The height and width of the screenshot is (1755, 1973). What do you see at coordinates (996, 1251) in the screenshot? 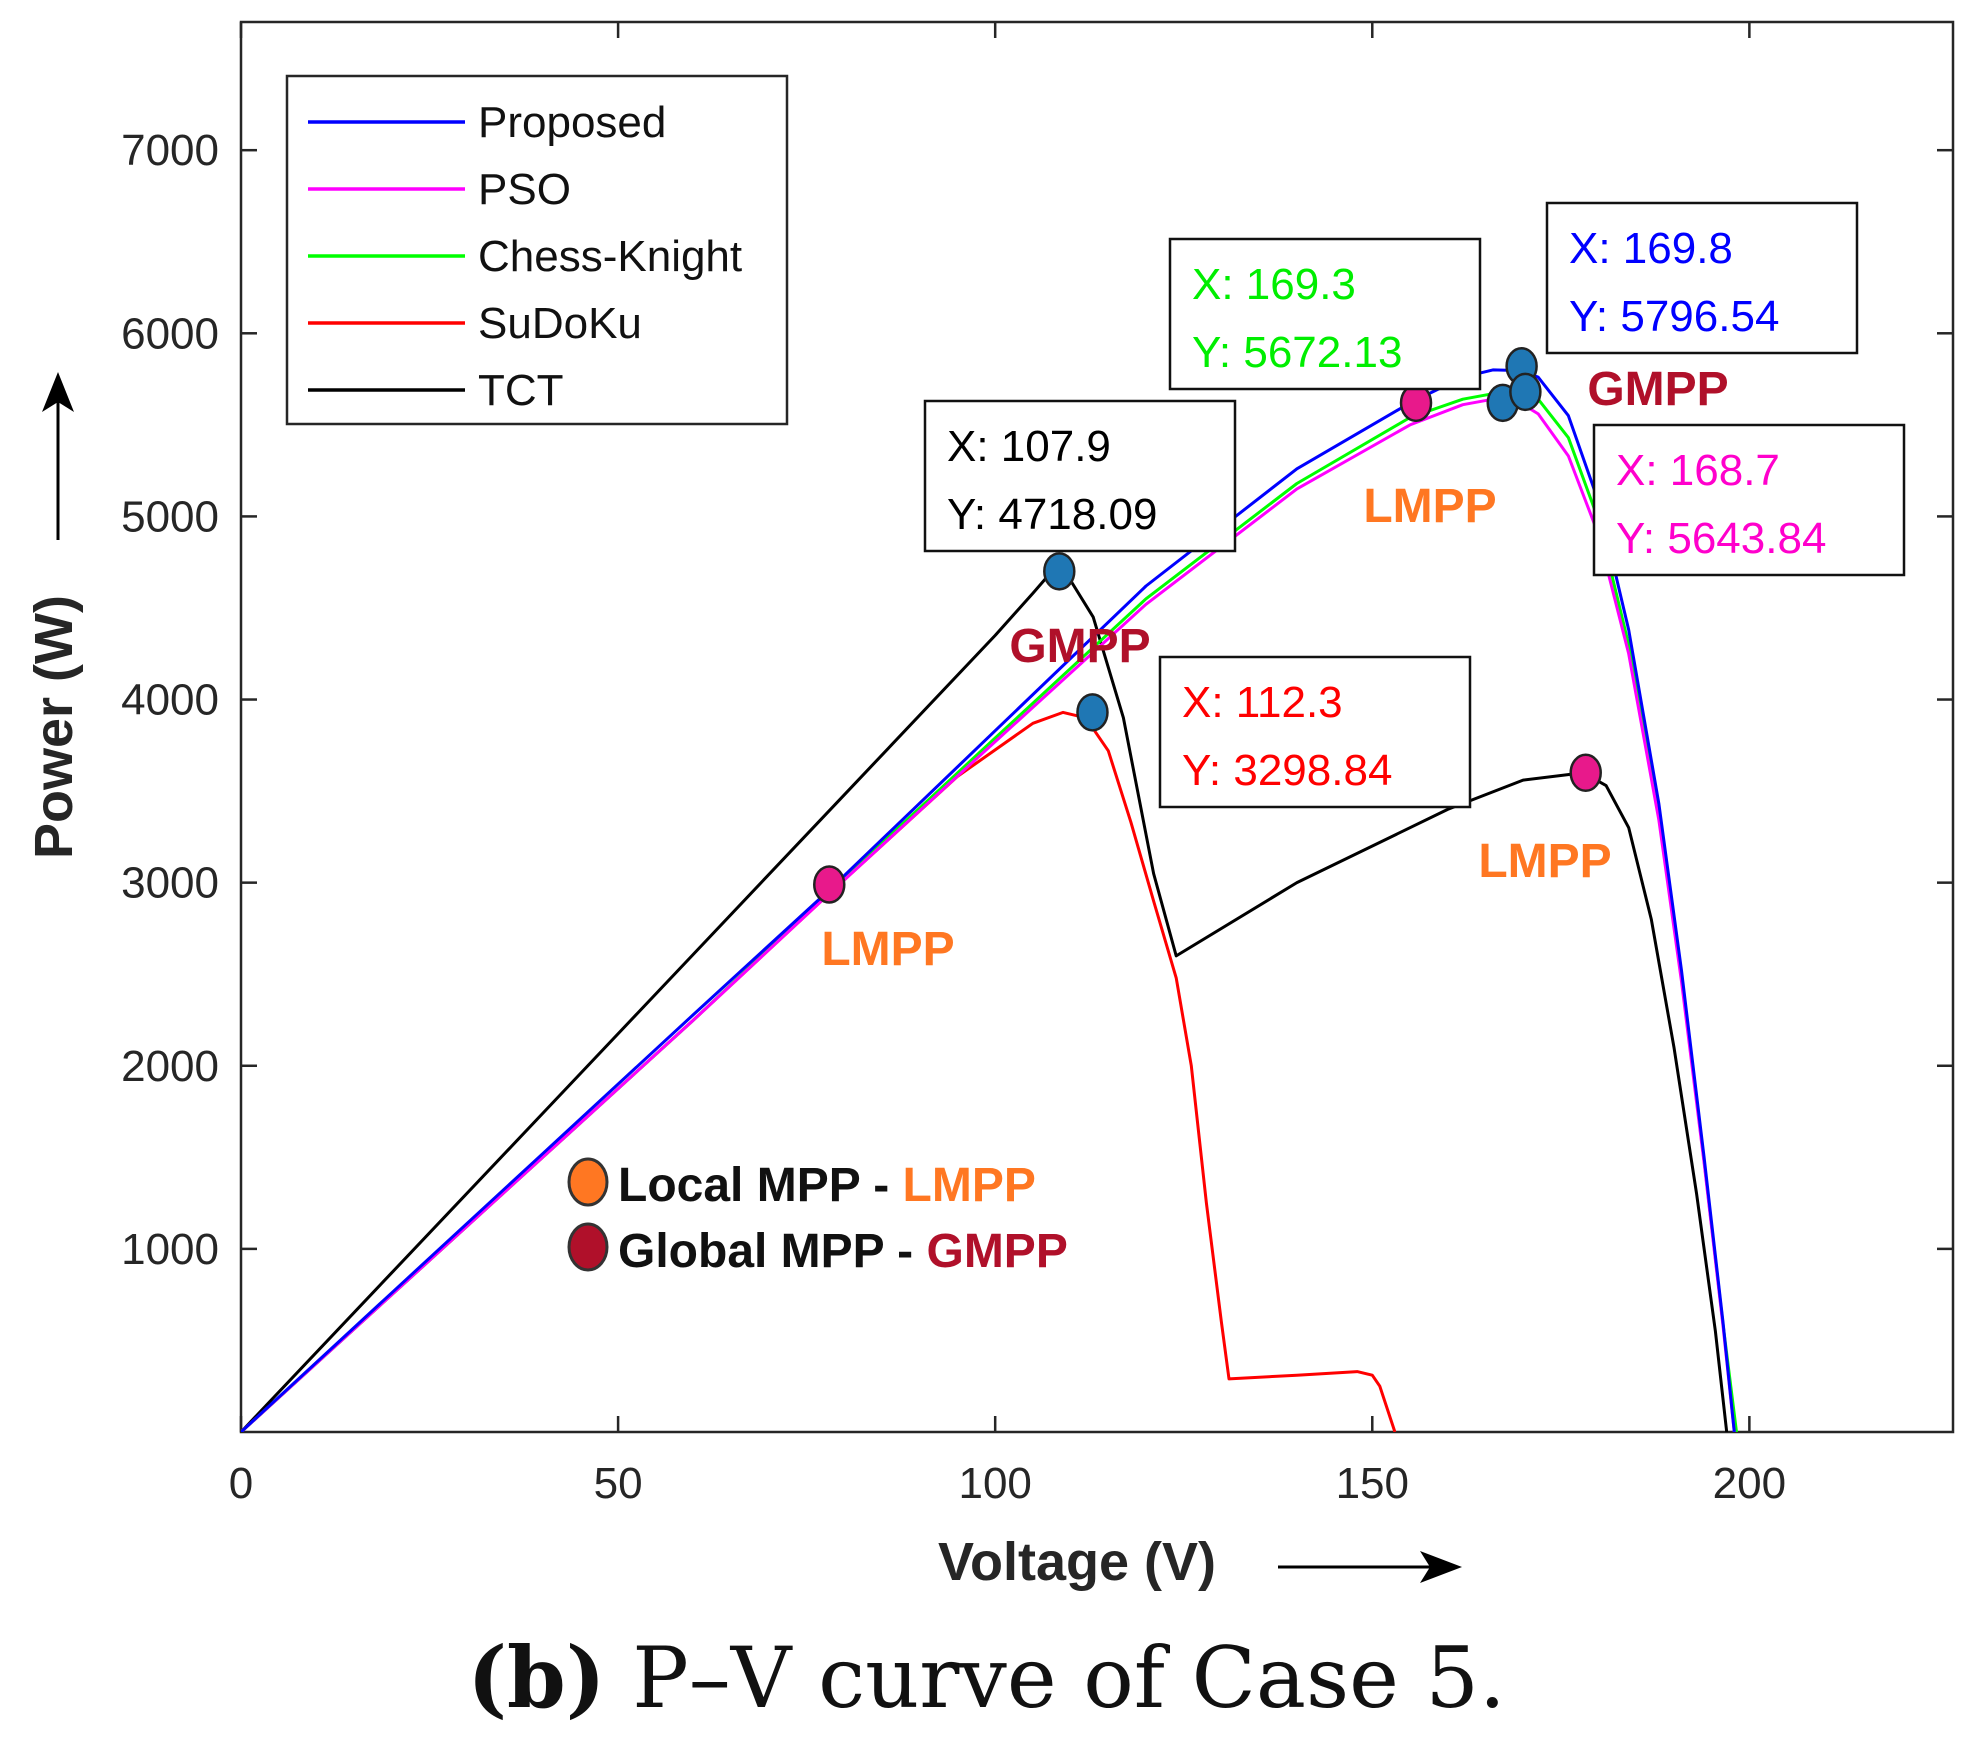
I see `global-mpp-key-abbr: GMPP` at bounding box center [996, 1251].